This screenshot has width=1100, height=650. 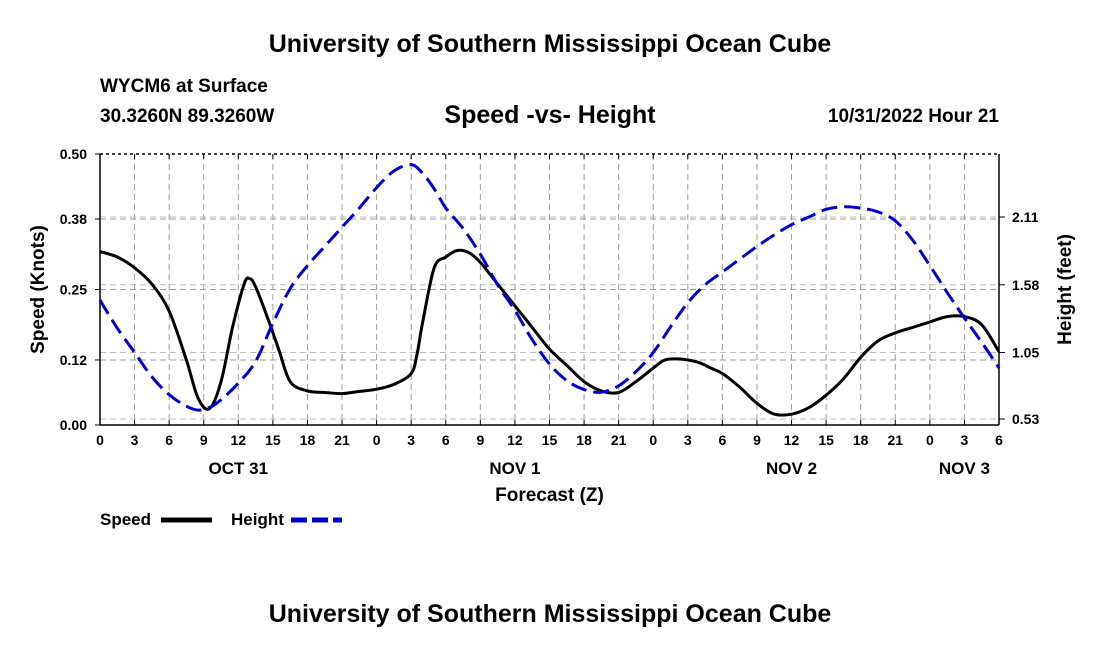 What do you see at coordinates (73, 360) in the screenshot?
I see `y-left-tick-label: 0.12` at bounding box center [73, 360].